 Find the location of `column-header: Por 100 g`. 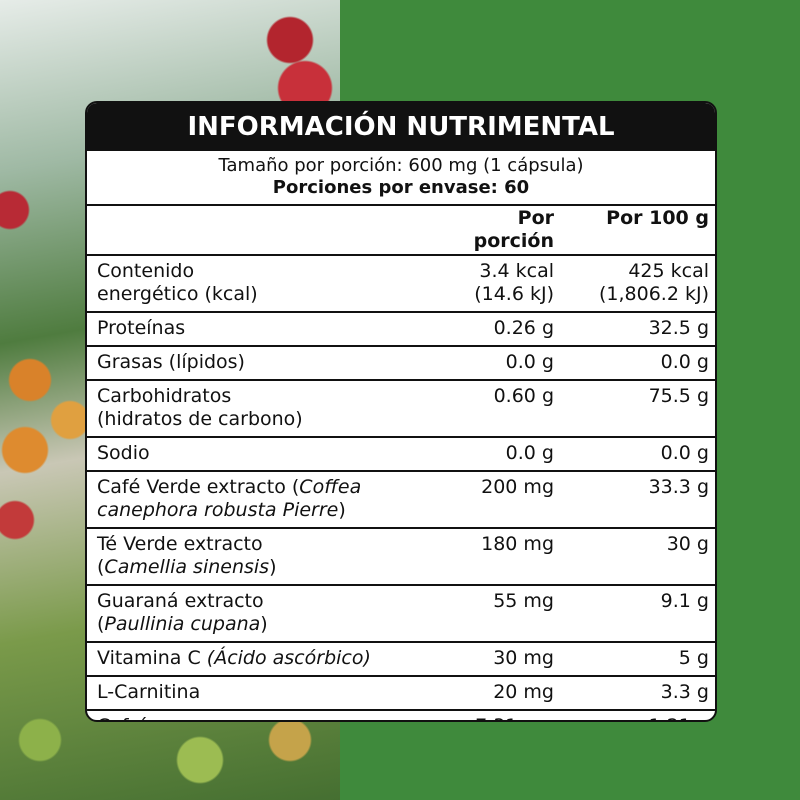

column-header: Por 100 g is located at coordinates (657, 218).